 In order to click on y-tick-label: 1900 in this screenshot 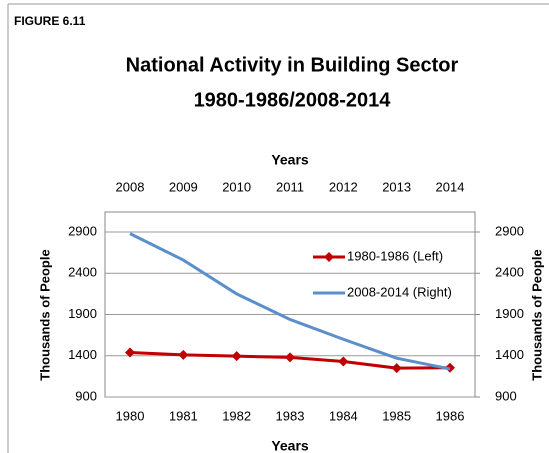, I will do `click(82, 313)`.